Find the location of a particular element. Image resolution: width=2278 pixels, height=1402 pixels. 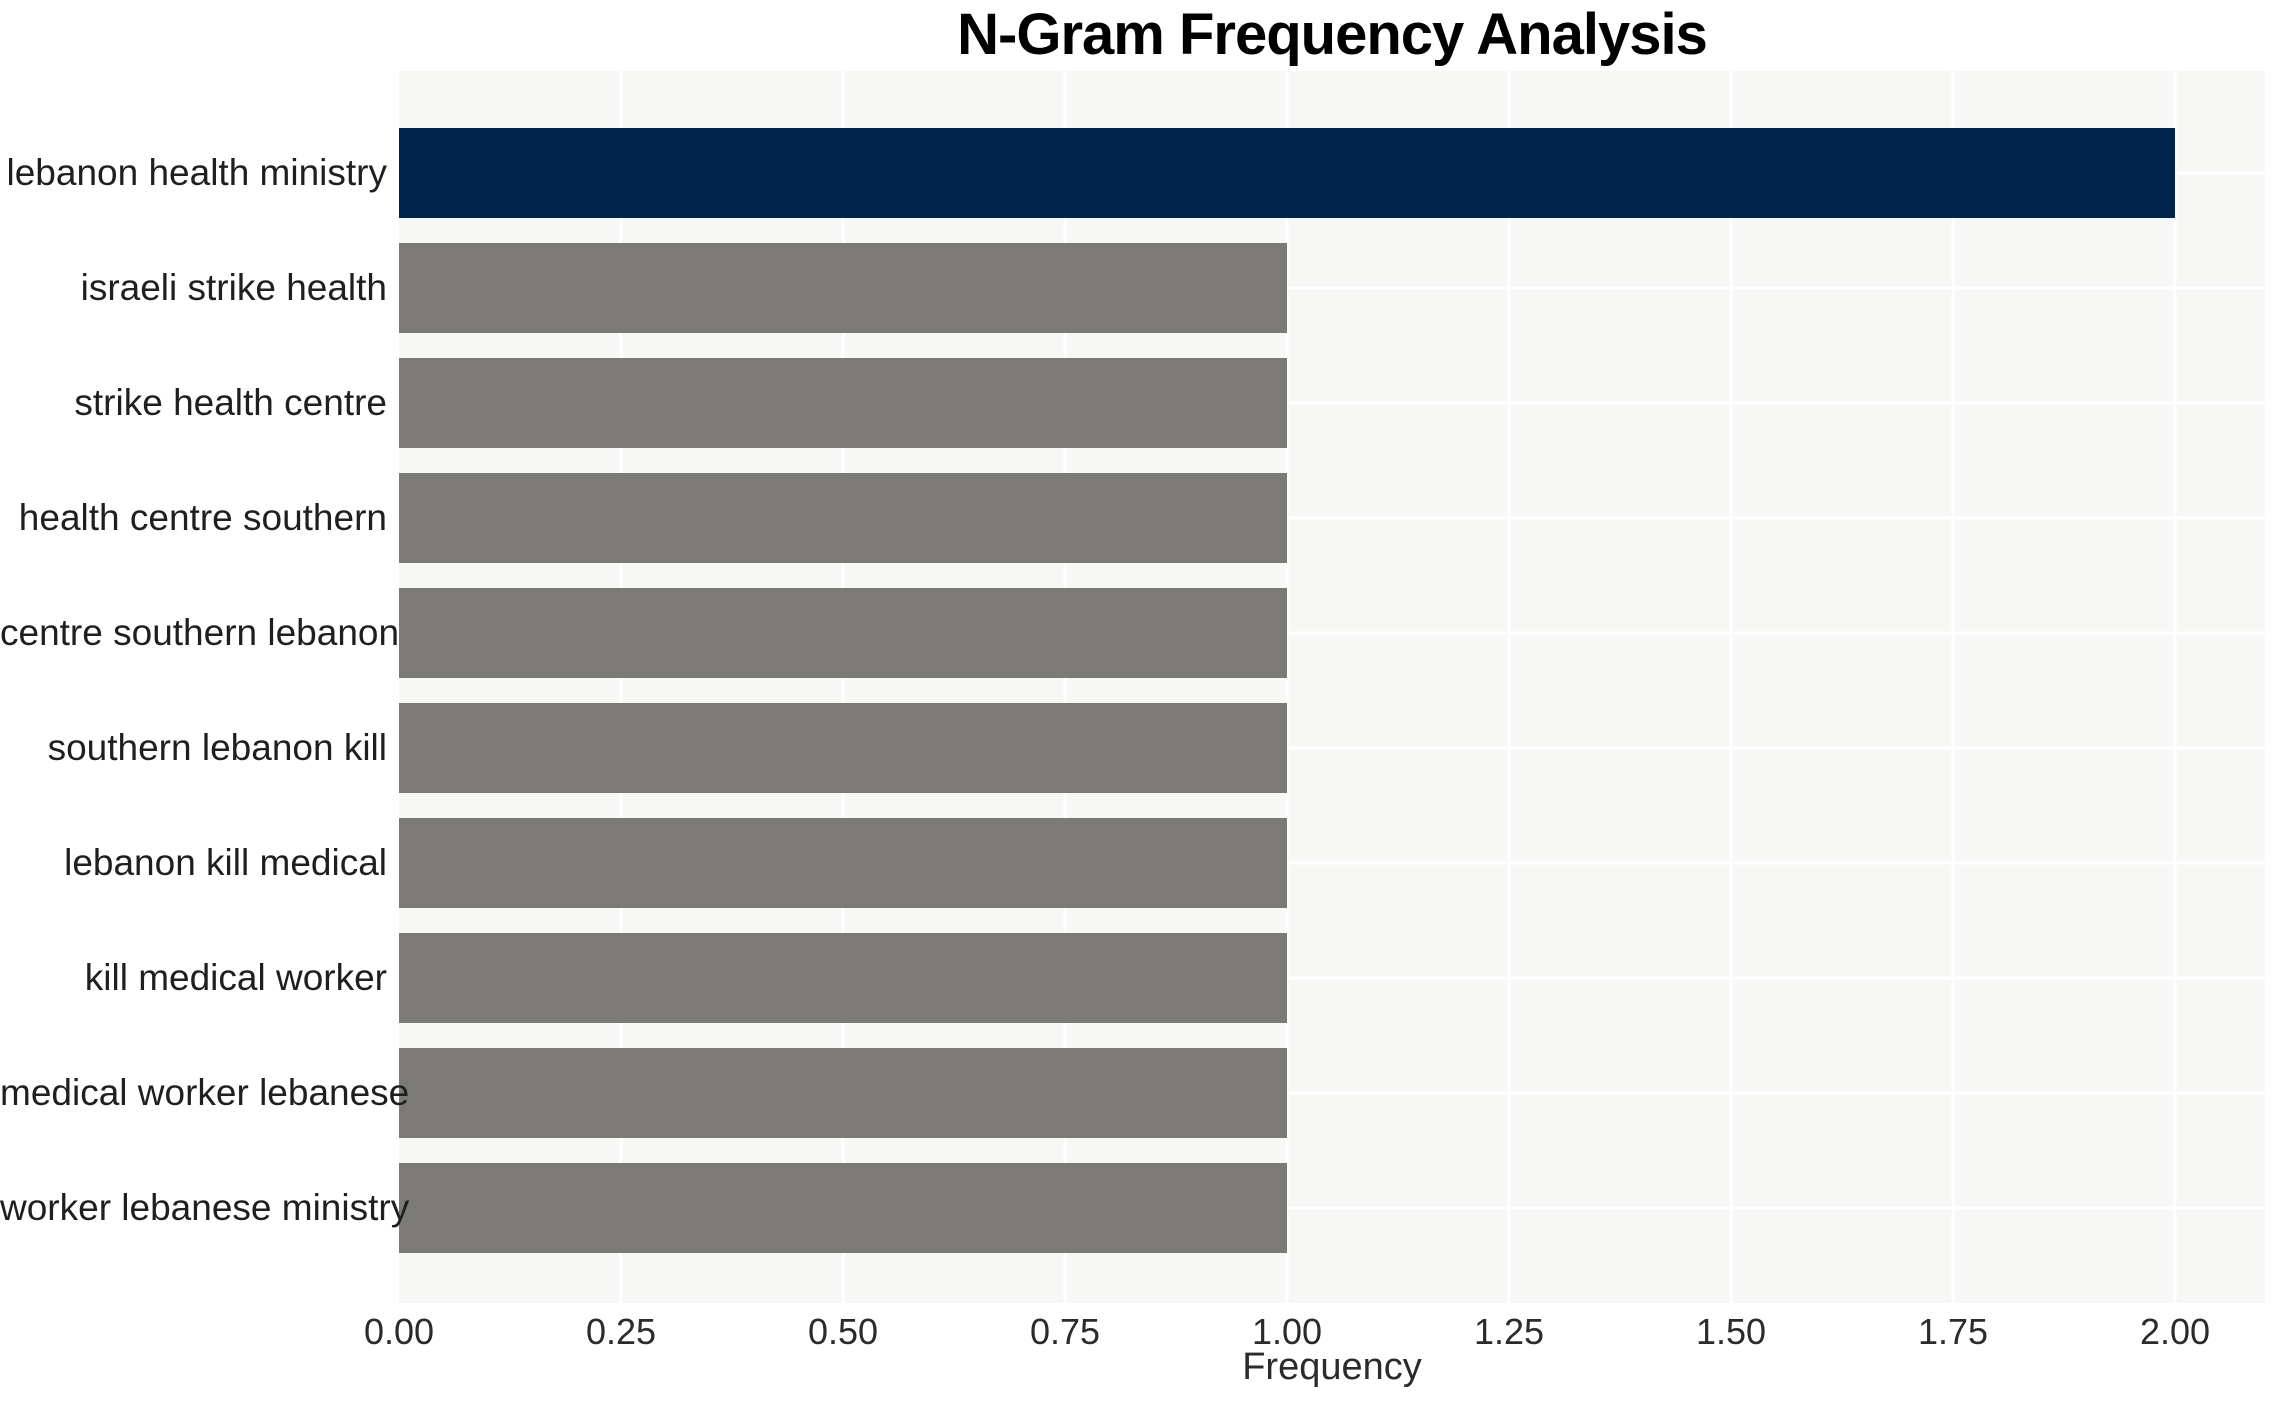

y-tick-label: health centre southern is located at coordinates (202, 517).